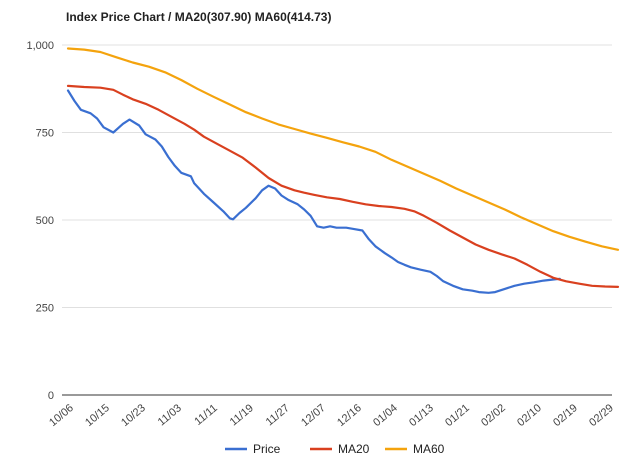 This screenshot has width=625, height=465. I want to click on legend-label-price: Price, so click(267, 449).